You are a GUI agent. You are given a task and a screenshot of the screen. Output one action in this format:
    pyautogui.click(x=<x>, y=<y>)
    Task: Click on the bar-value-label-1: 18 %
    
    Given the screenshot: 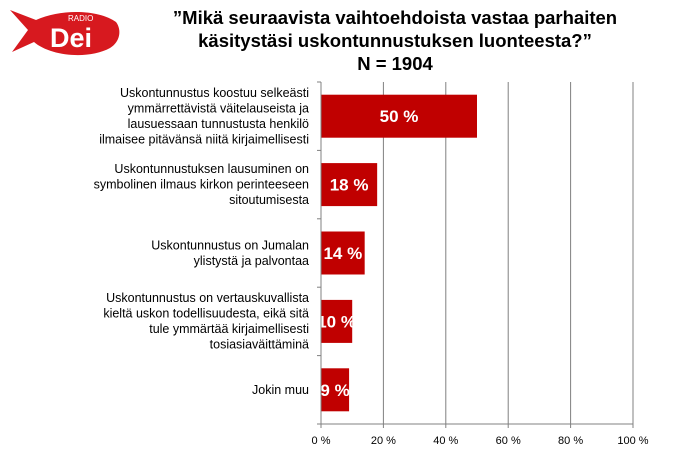 What is the action you would take?
    pyautogui.click(x=349, y=185)
    